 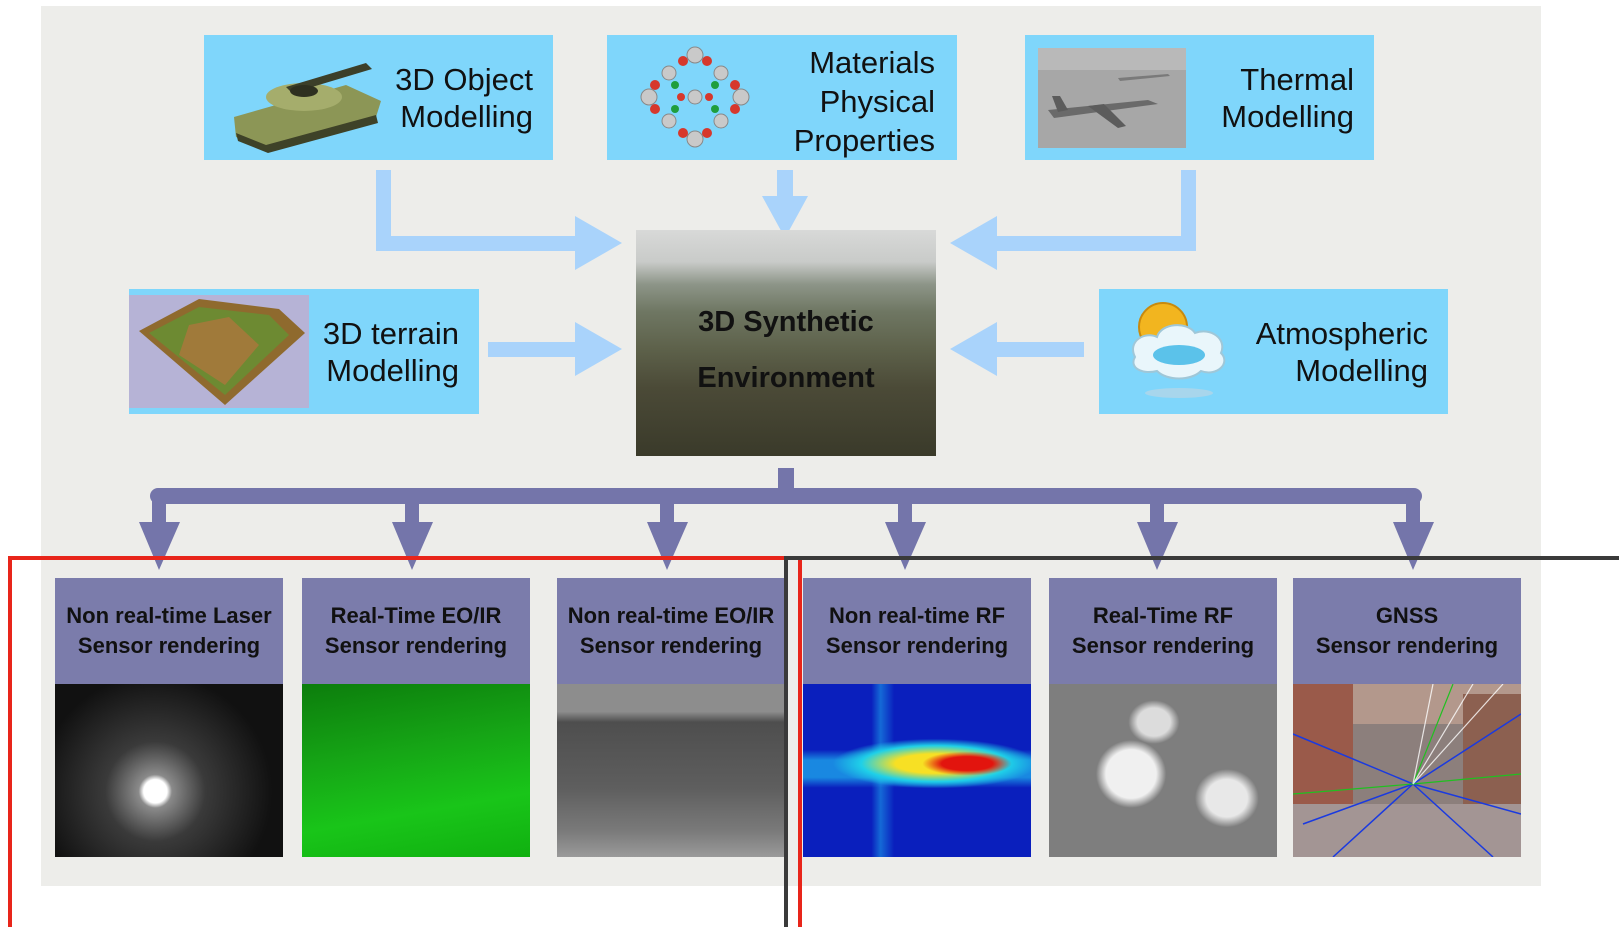 I want to click on arrow-thermal-to-environment, so click(x=1073, y=220).